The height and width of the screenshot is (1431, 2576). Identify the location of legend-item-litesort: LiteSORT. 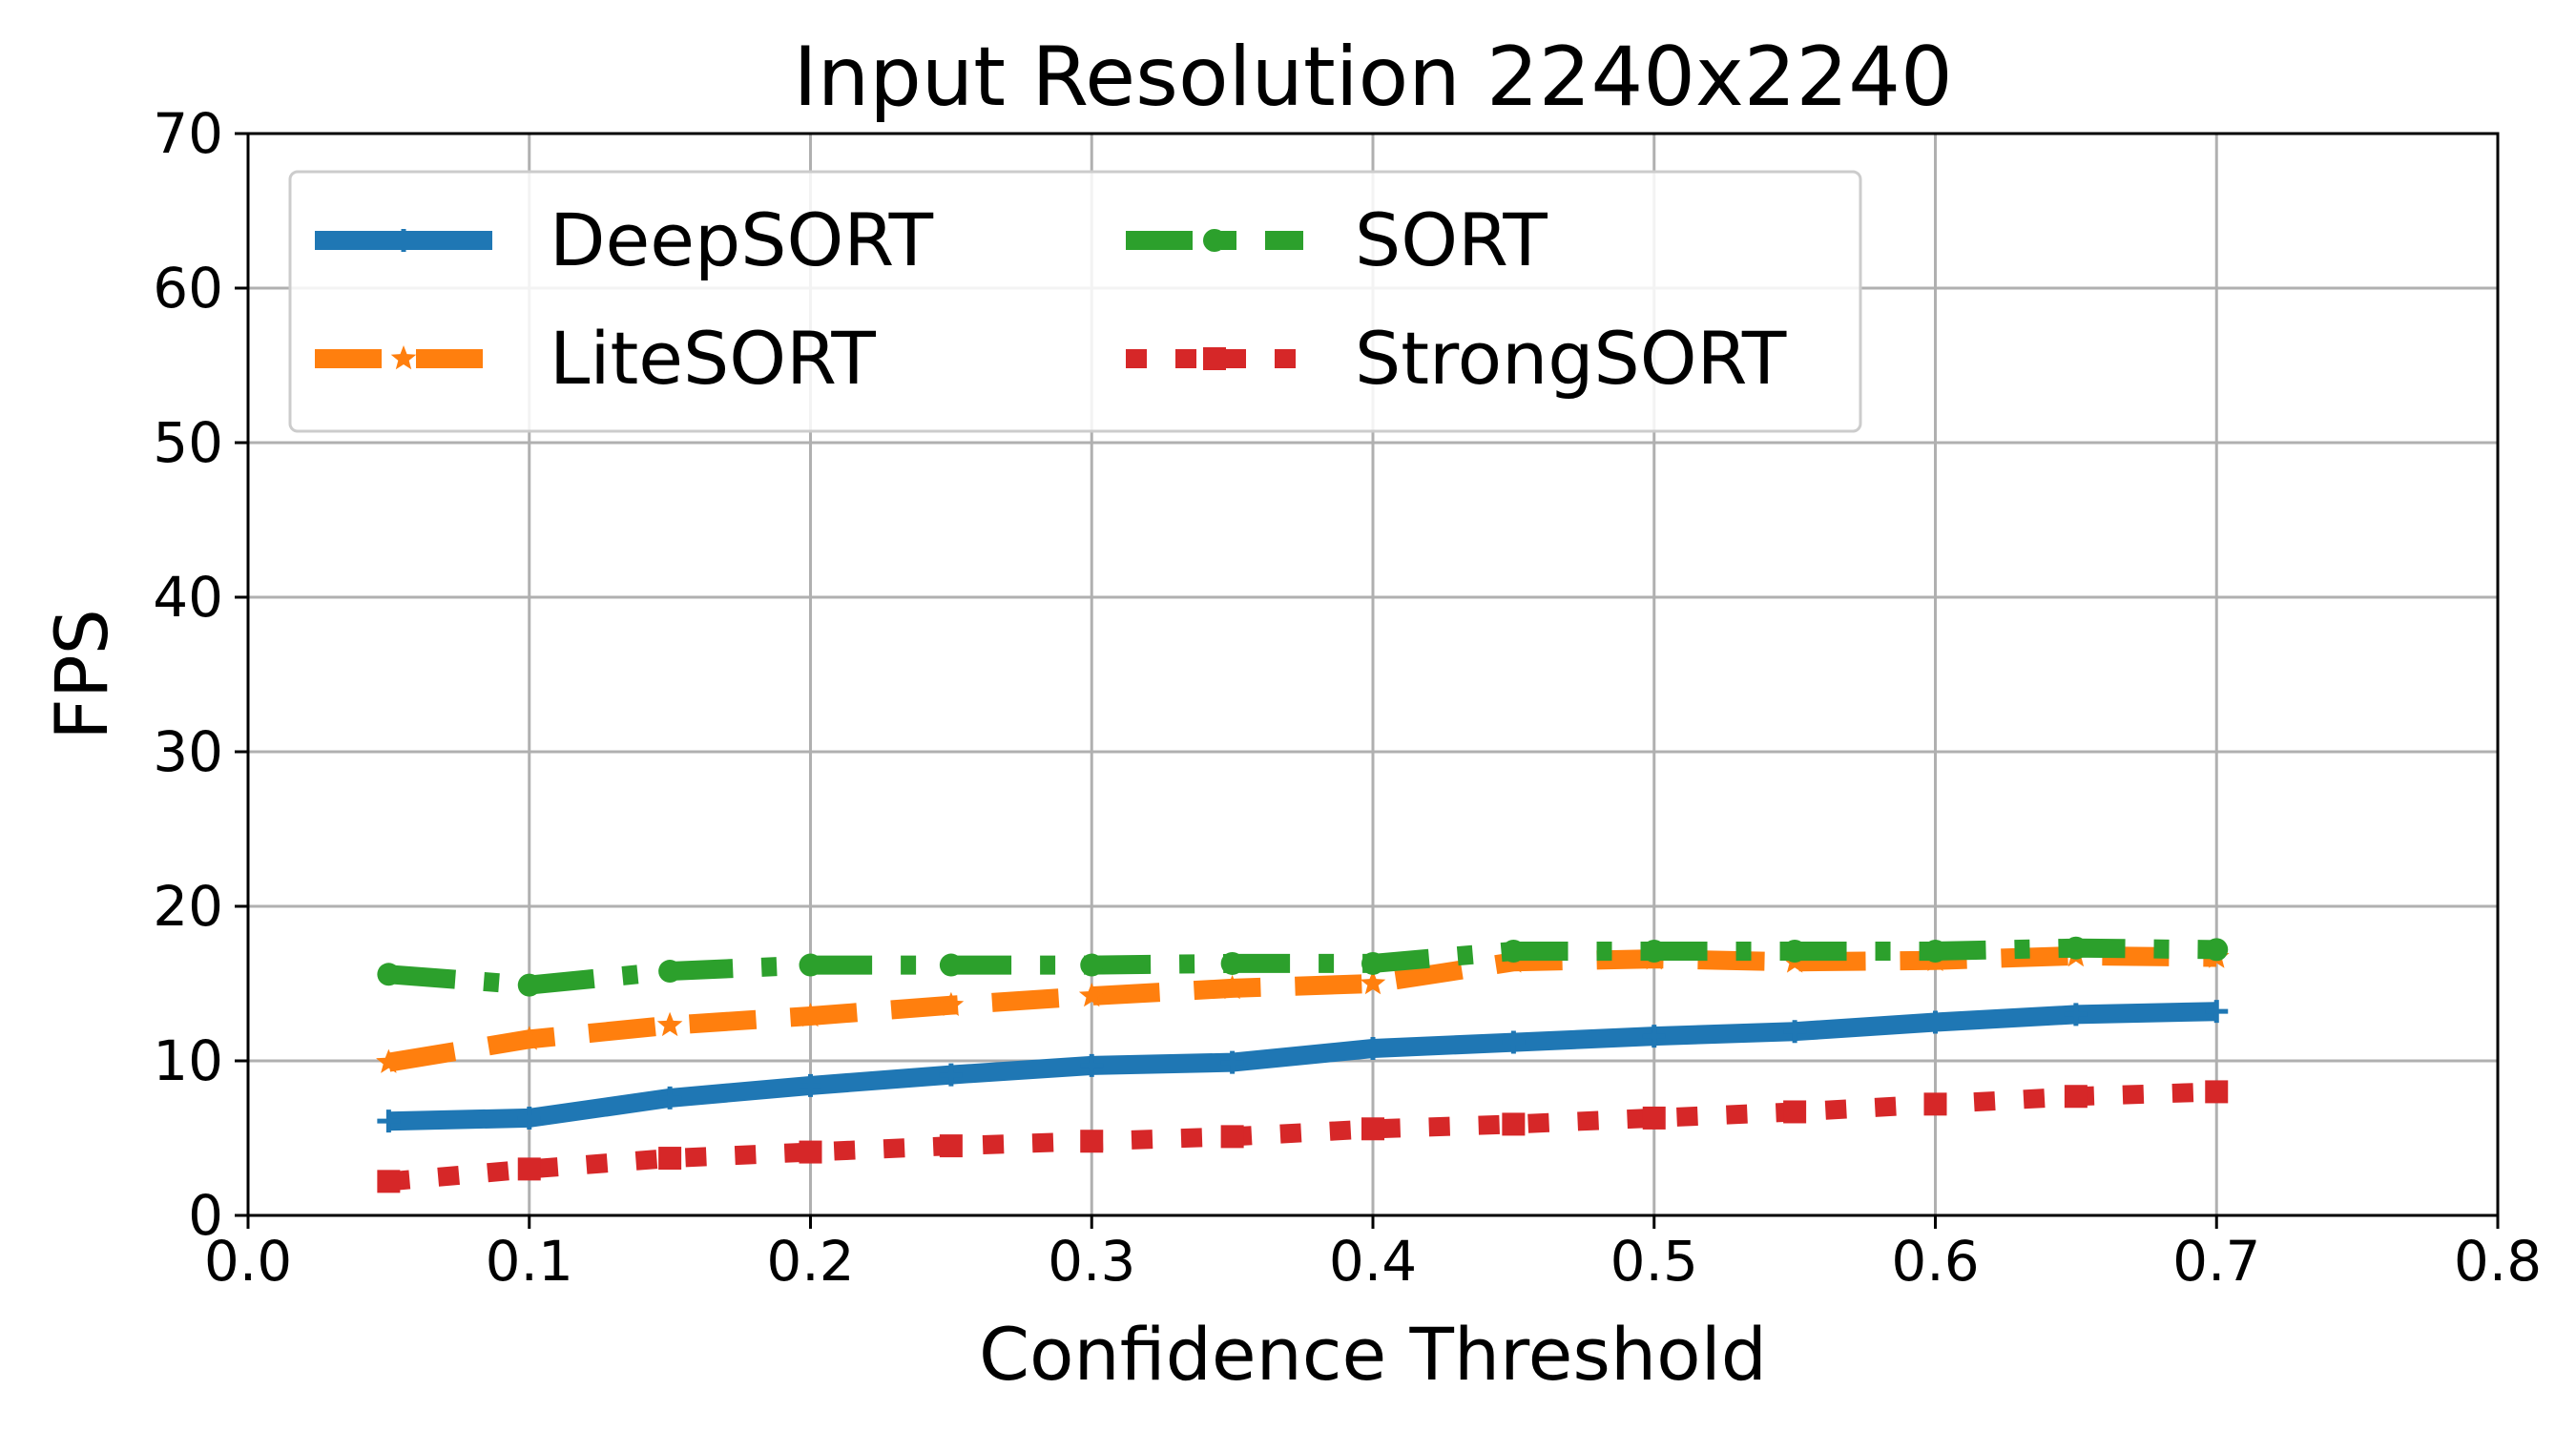
(595, 358).